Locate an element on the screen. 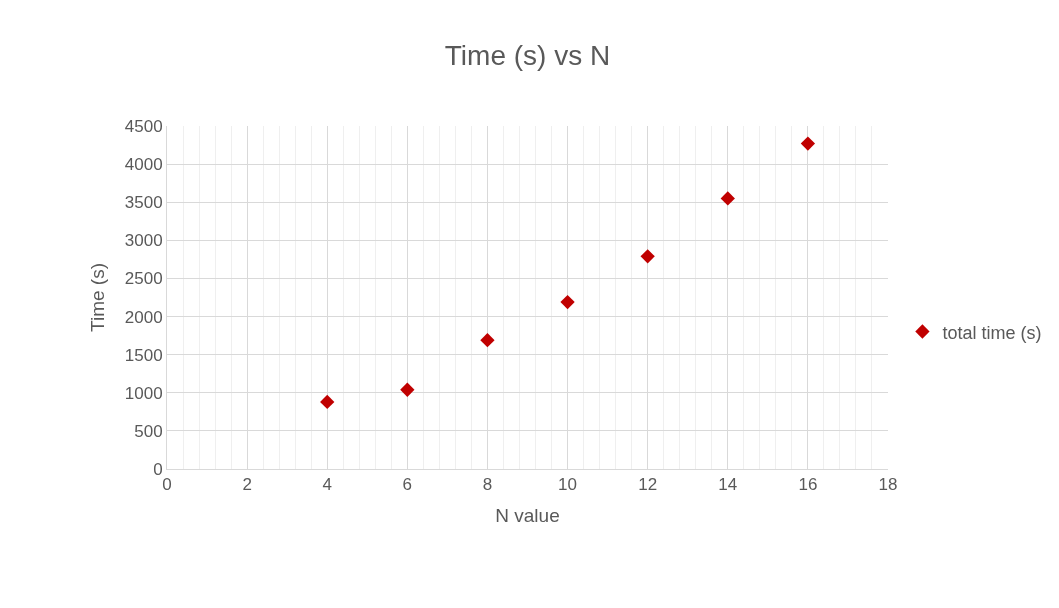  x-tick-label: 12 is located at coordinates (648, 485).